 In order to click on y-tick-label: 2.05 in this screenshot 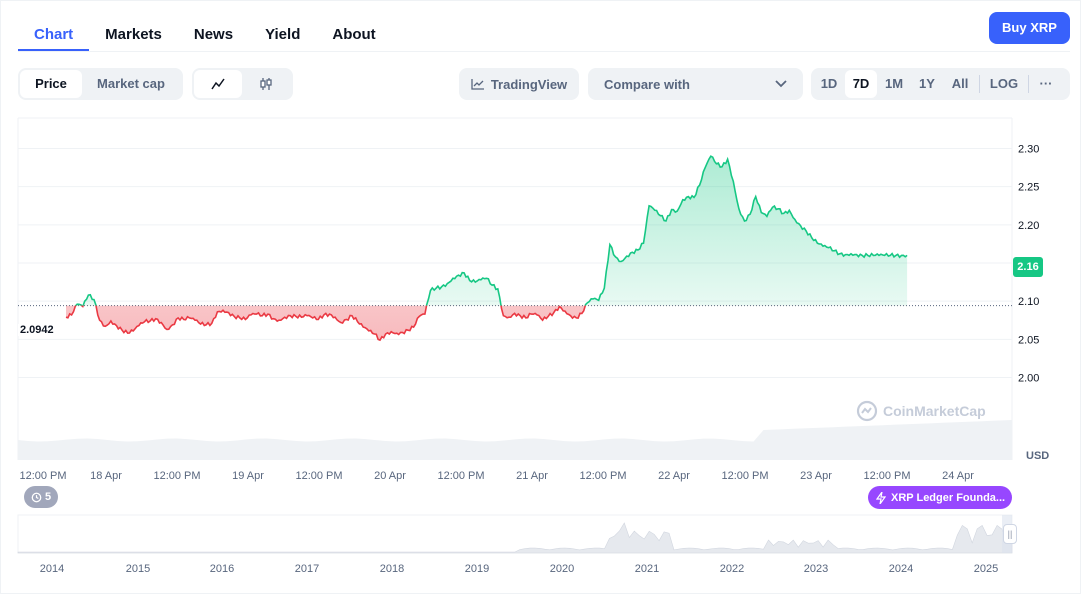, I will do `click(1028, 340)`.